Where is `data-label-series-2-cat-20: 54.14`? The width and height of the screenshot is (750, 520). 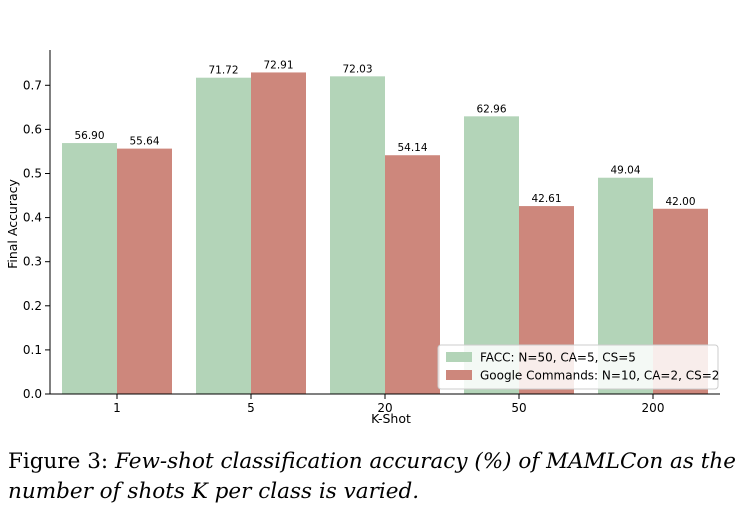
data-label-series-2-cat-20: 54.14 is located at coordinates (412, 148).